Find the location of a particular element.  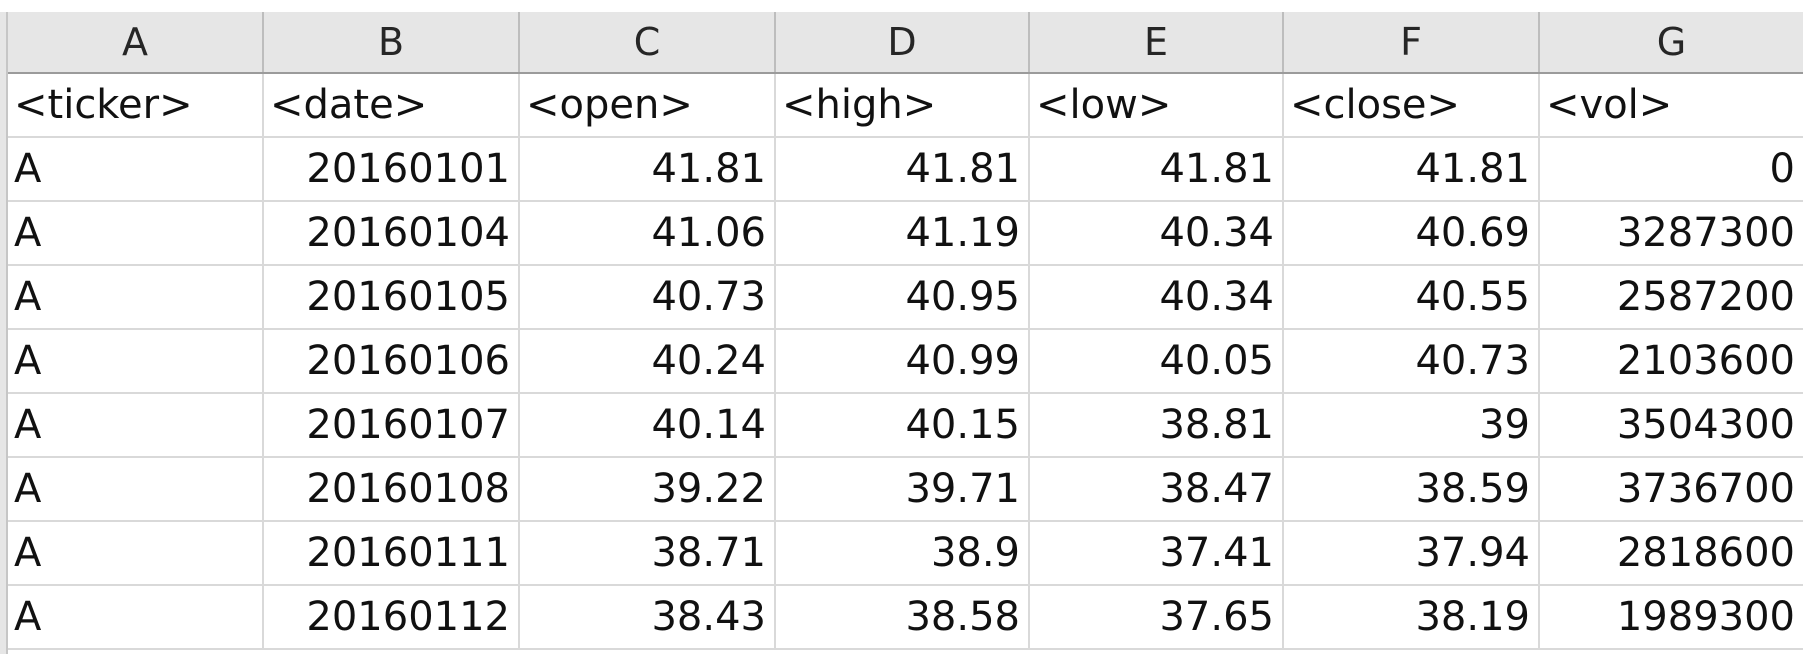

column-header-a: A is located at coordinates (136, 42).